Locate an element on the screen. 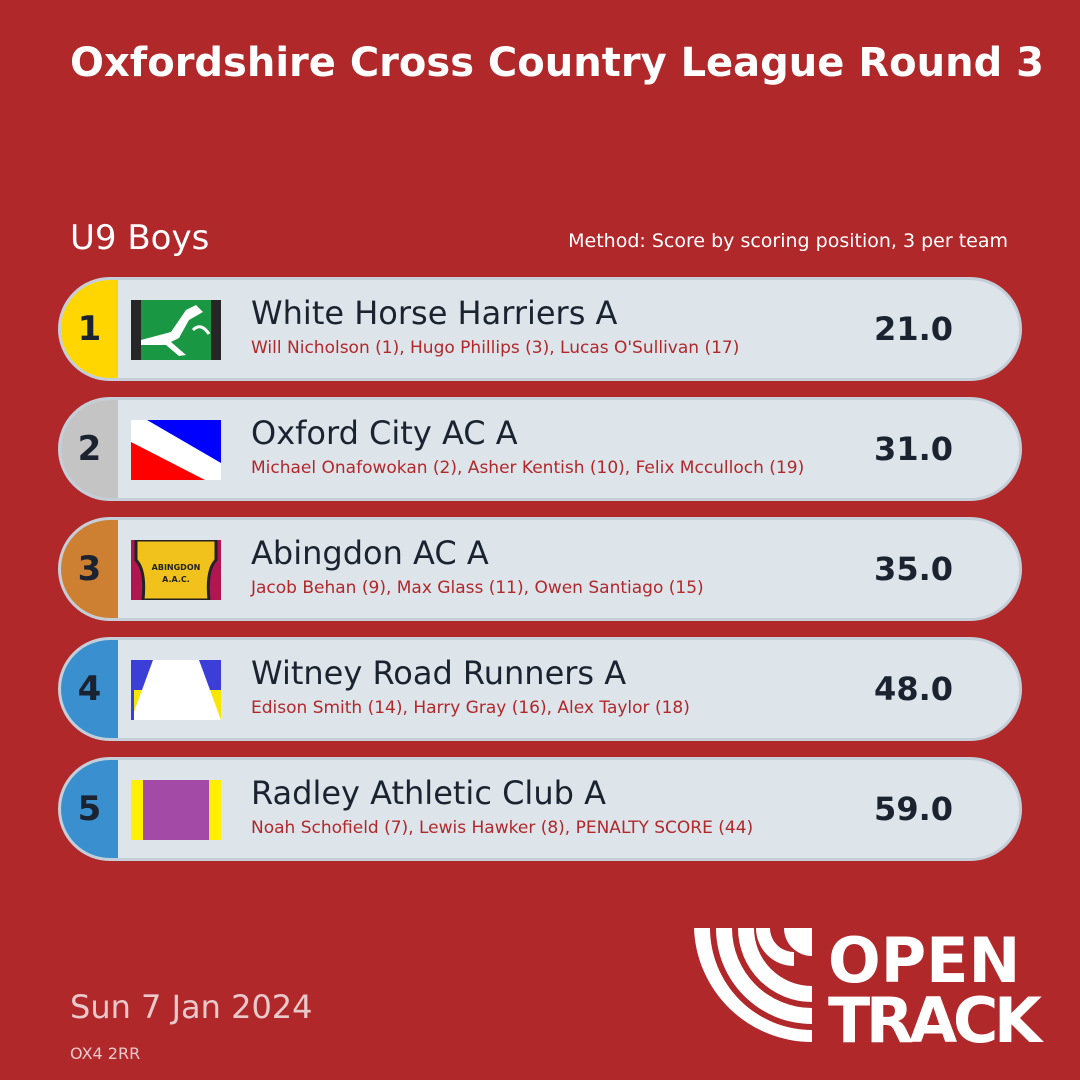 The height and width of the screenshot is (1080, 1080). category-label: U9 Boys is located at coordinates (140, 238).